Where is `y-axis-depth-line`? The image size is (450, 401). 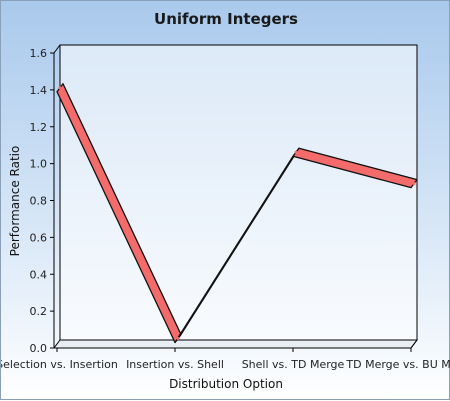 y-axis-depth-line is located at coordinates (57, 49).